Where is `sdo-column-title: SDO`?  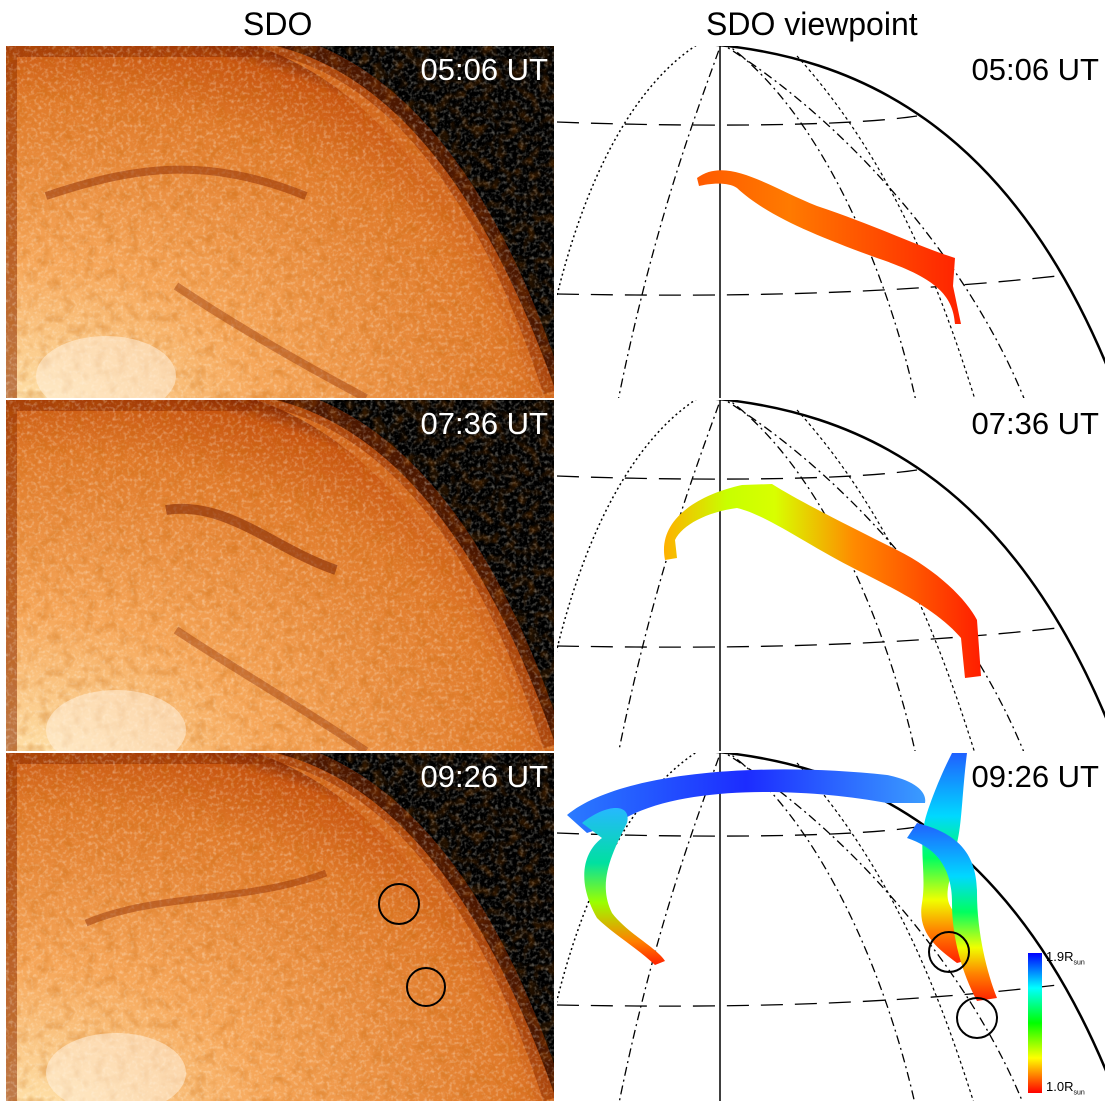
sdo-column-title: SDO is located at coordinates (278, 24).